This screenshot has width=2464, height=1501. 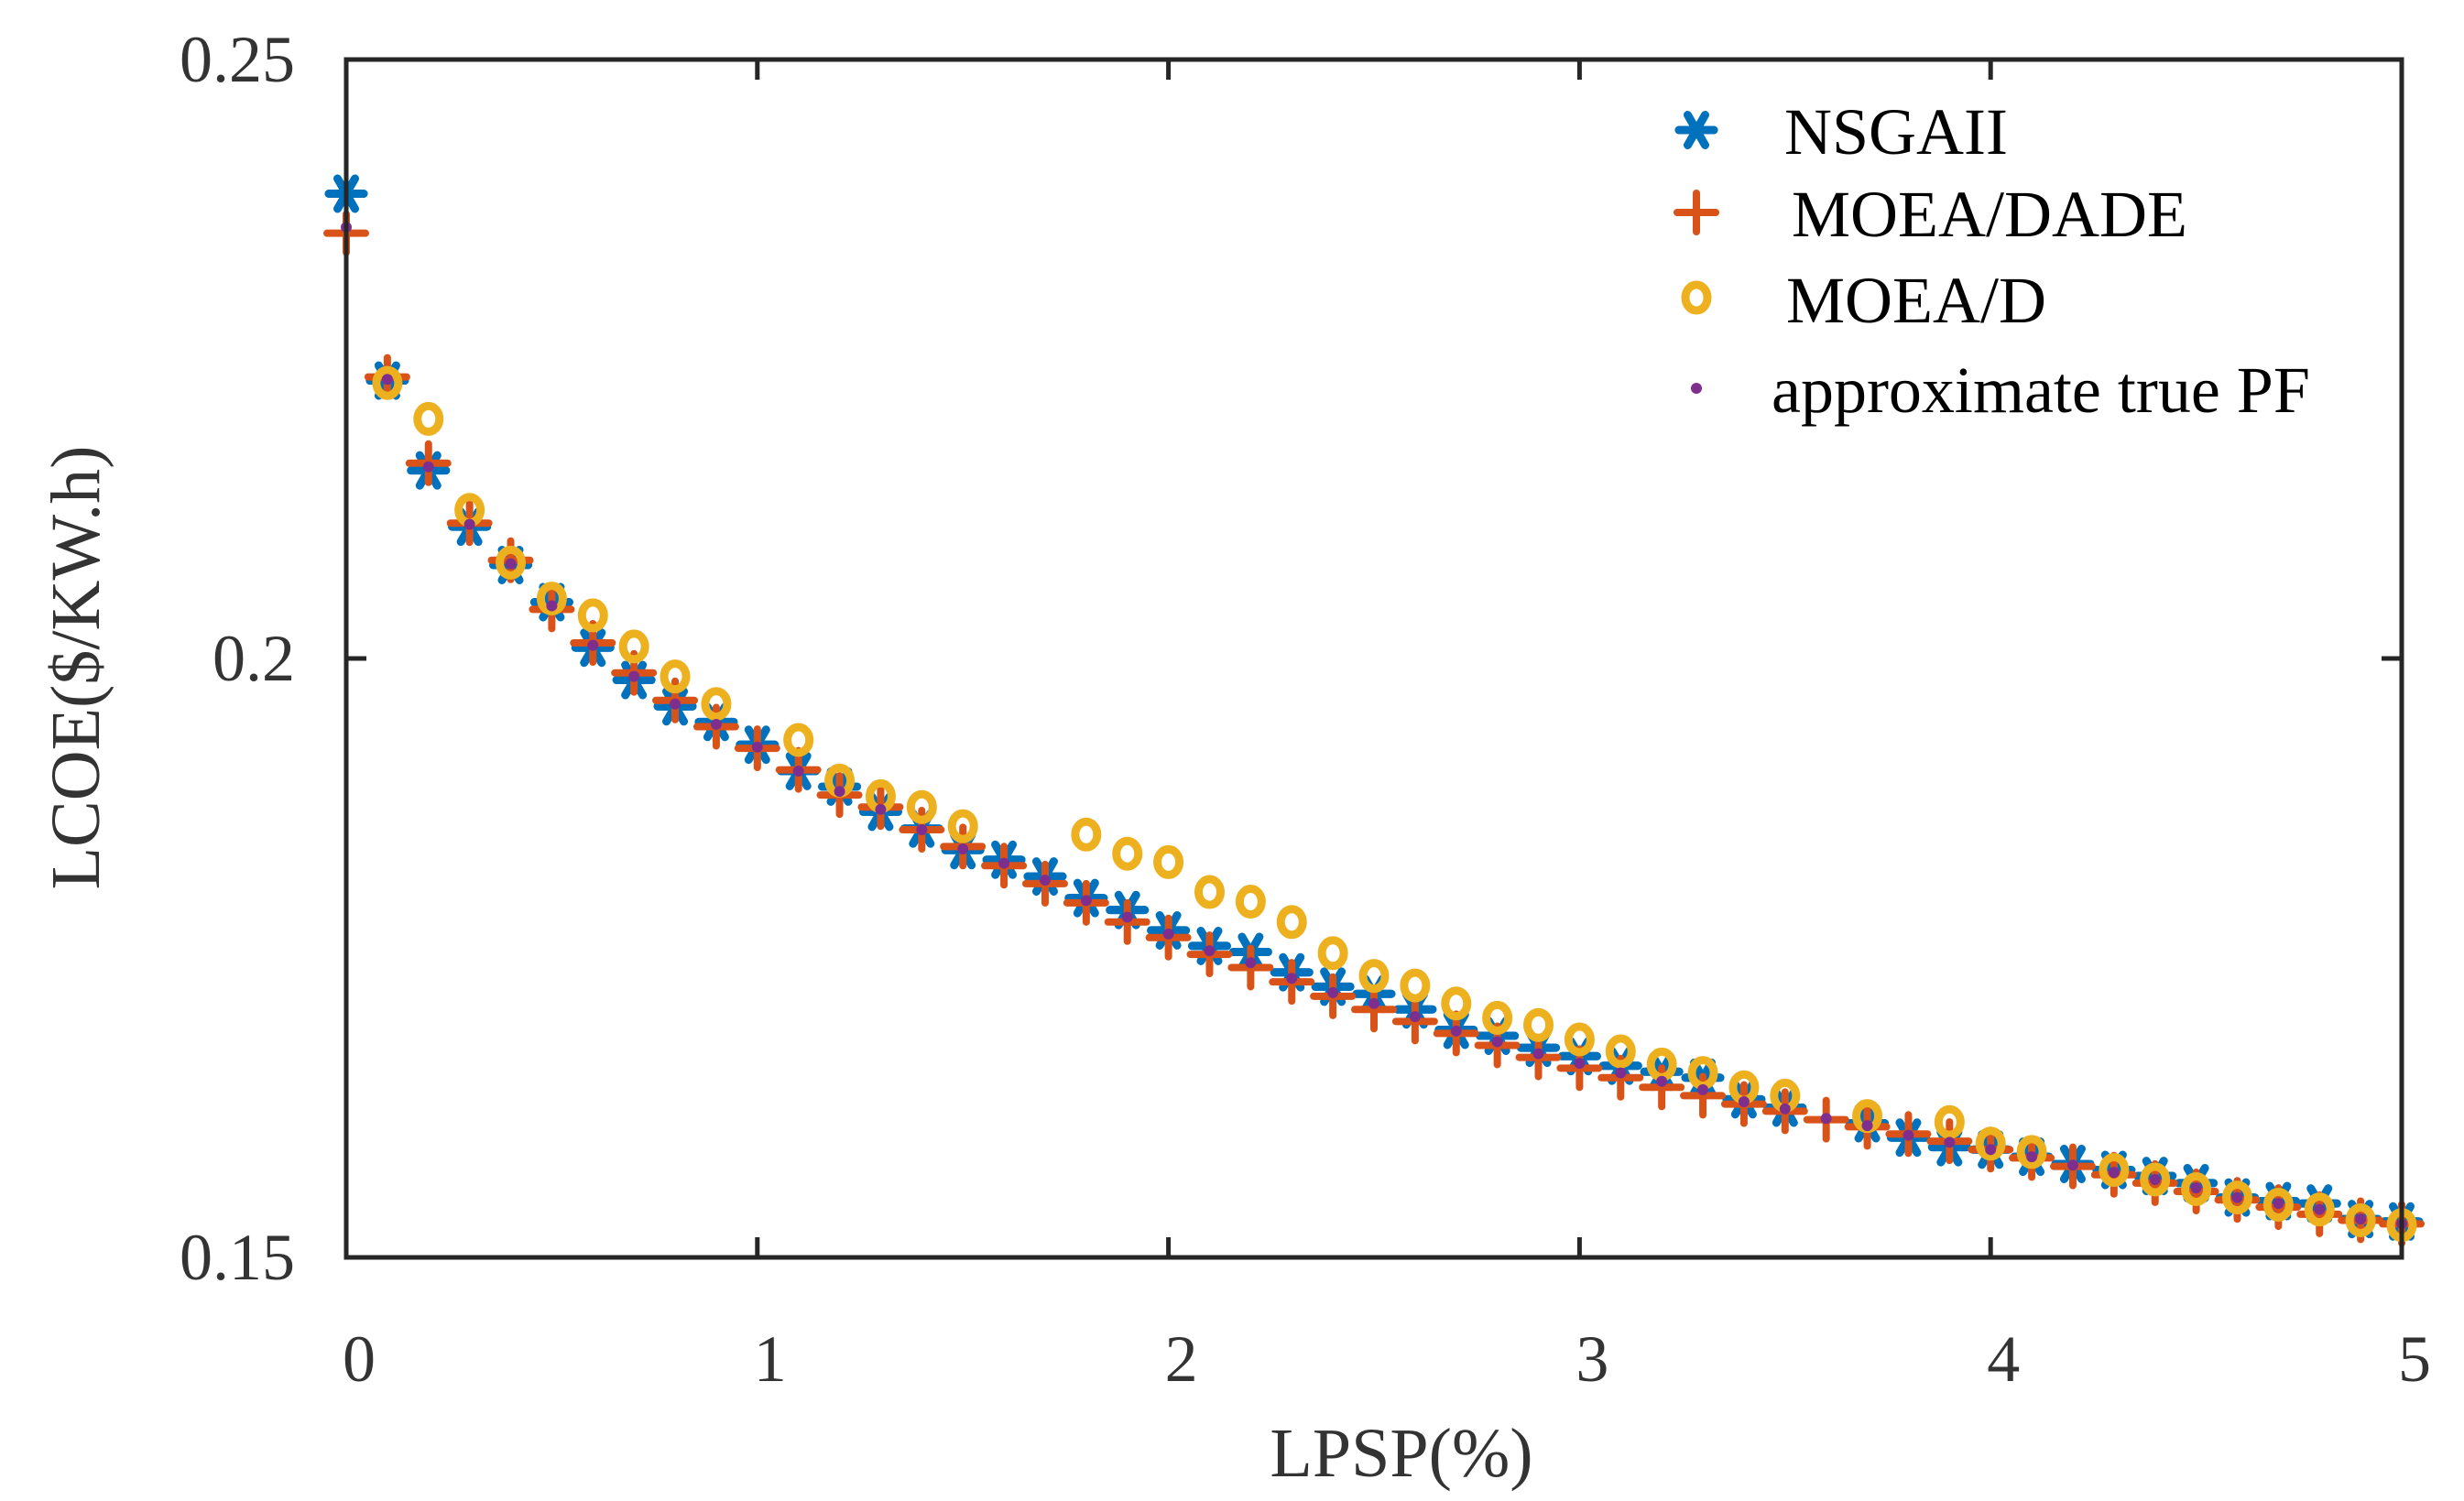 I want to click on legend-item: approximate true PF, so click(x=2000, y=390).